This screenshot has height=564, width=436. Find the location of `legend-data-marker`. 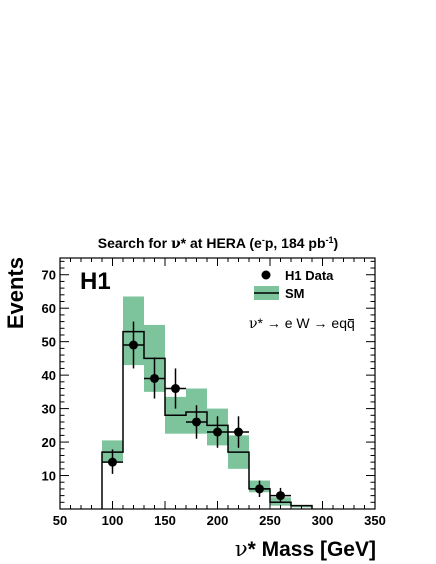

legend-data-marker is located at coordinates (266, 275).